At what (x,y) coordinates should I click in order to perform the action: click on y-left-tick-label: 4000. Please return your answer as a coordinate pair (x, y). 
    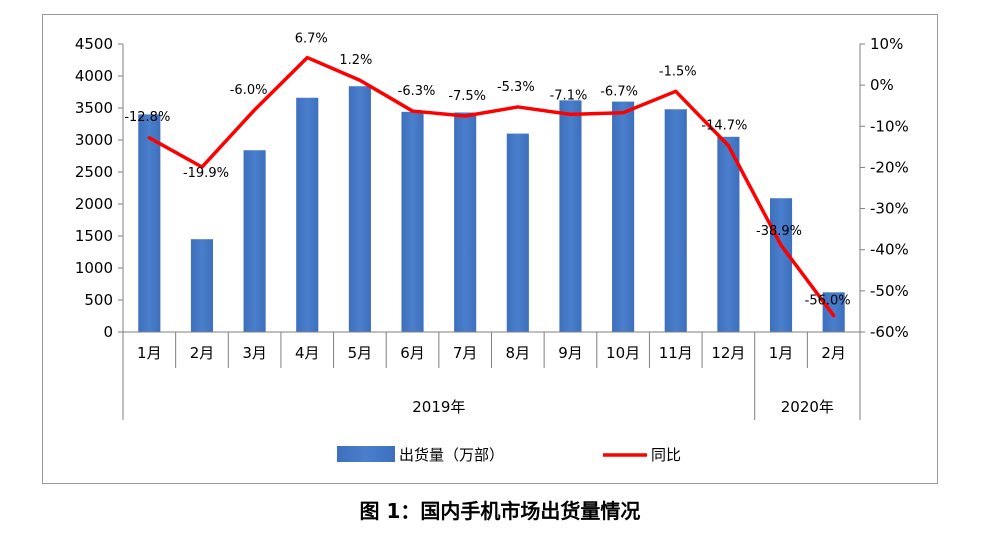
    Looking at the image, I should click on (94, 76).